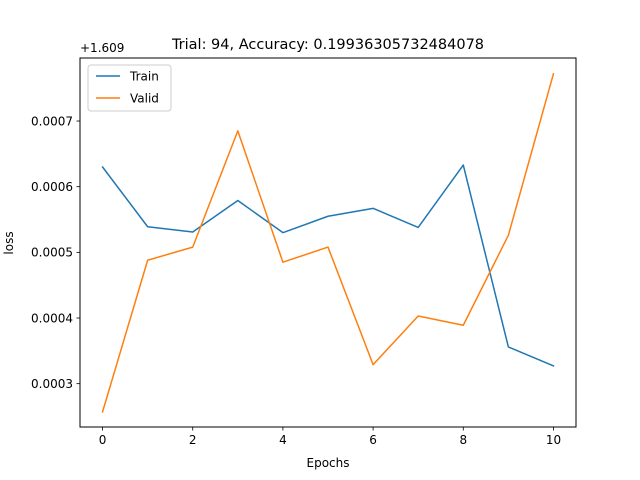  I want to click on y-tick-label: 0.0003, so click(52, 384).